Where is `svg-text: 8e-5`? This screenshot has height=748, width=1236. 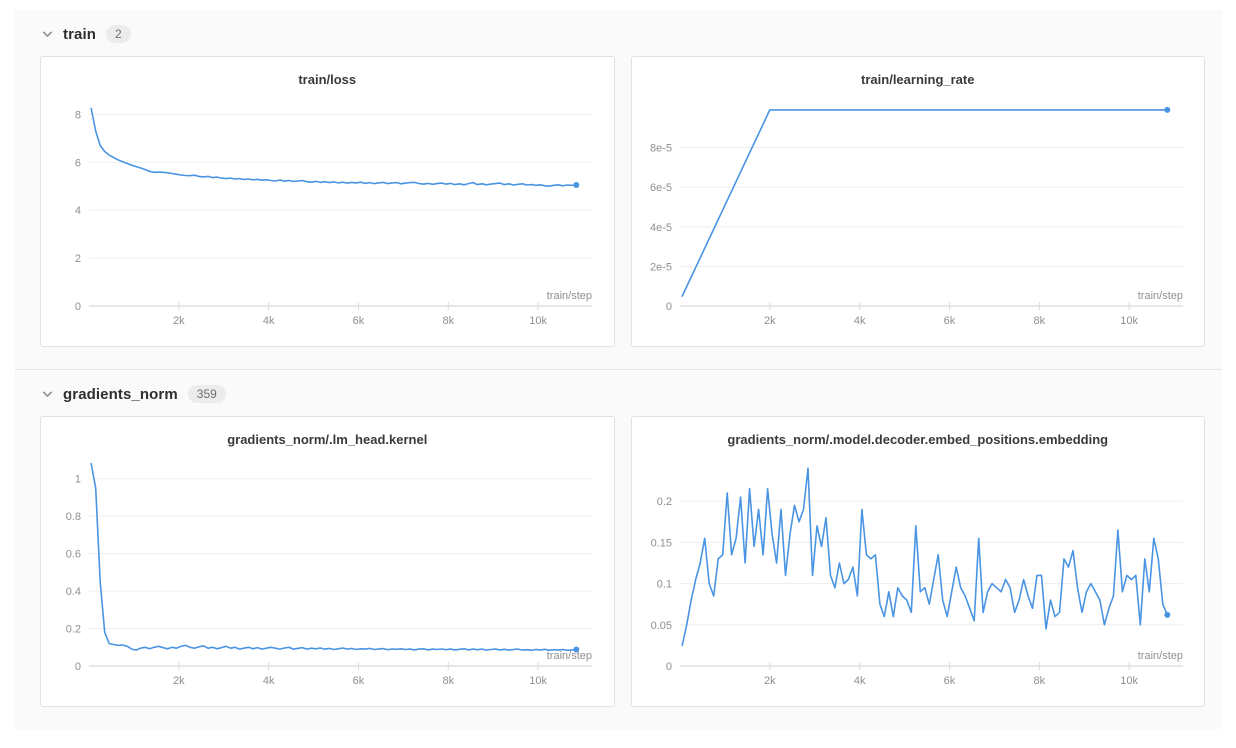 svg-text: 8e-5 is located at coordinates (660, 149).